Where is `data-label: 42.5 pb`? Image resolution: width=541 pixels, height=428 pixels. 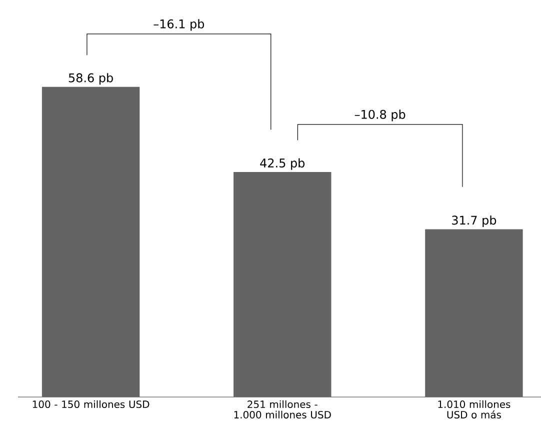 data-label: 42.5 pb is located at coordinates (282, 164).